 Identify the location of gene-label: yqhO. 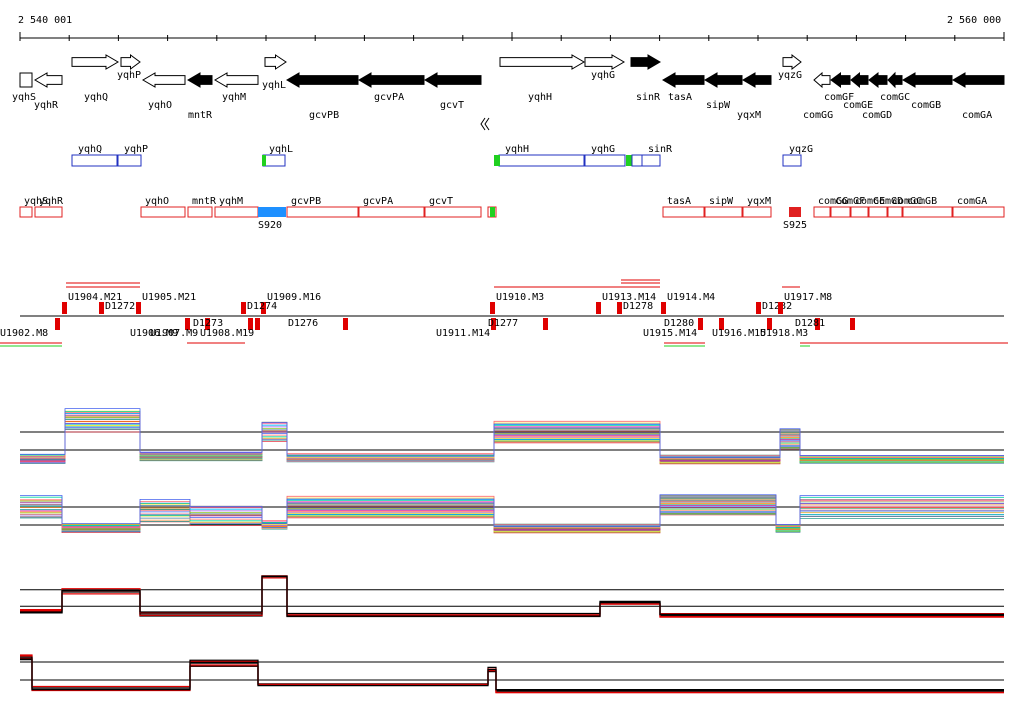
(160, 105).